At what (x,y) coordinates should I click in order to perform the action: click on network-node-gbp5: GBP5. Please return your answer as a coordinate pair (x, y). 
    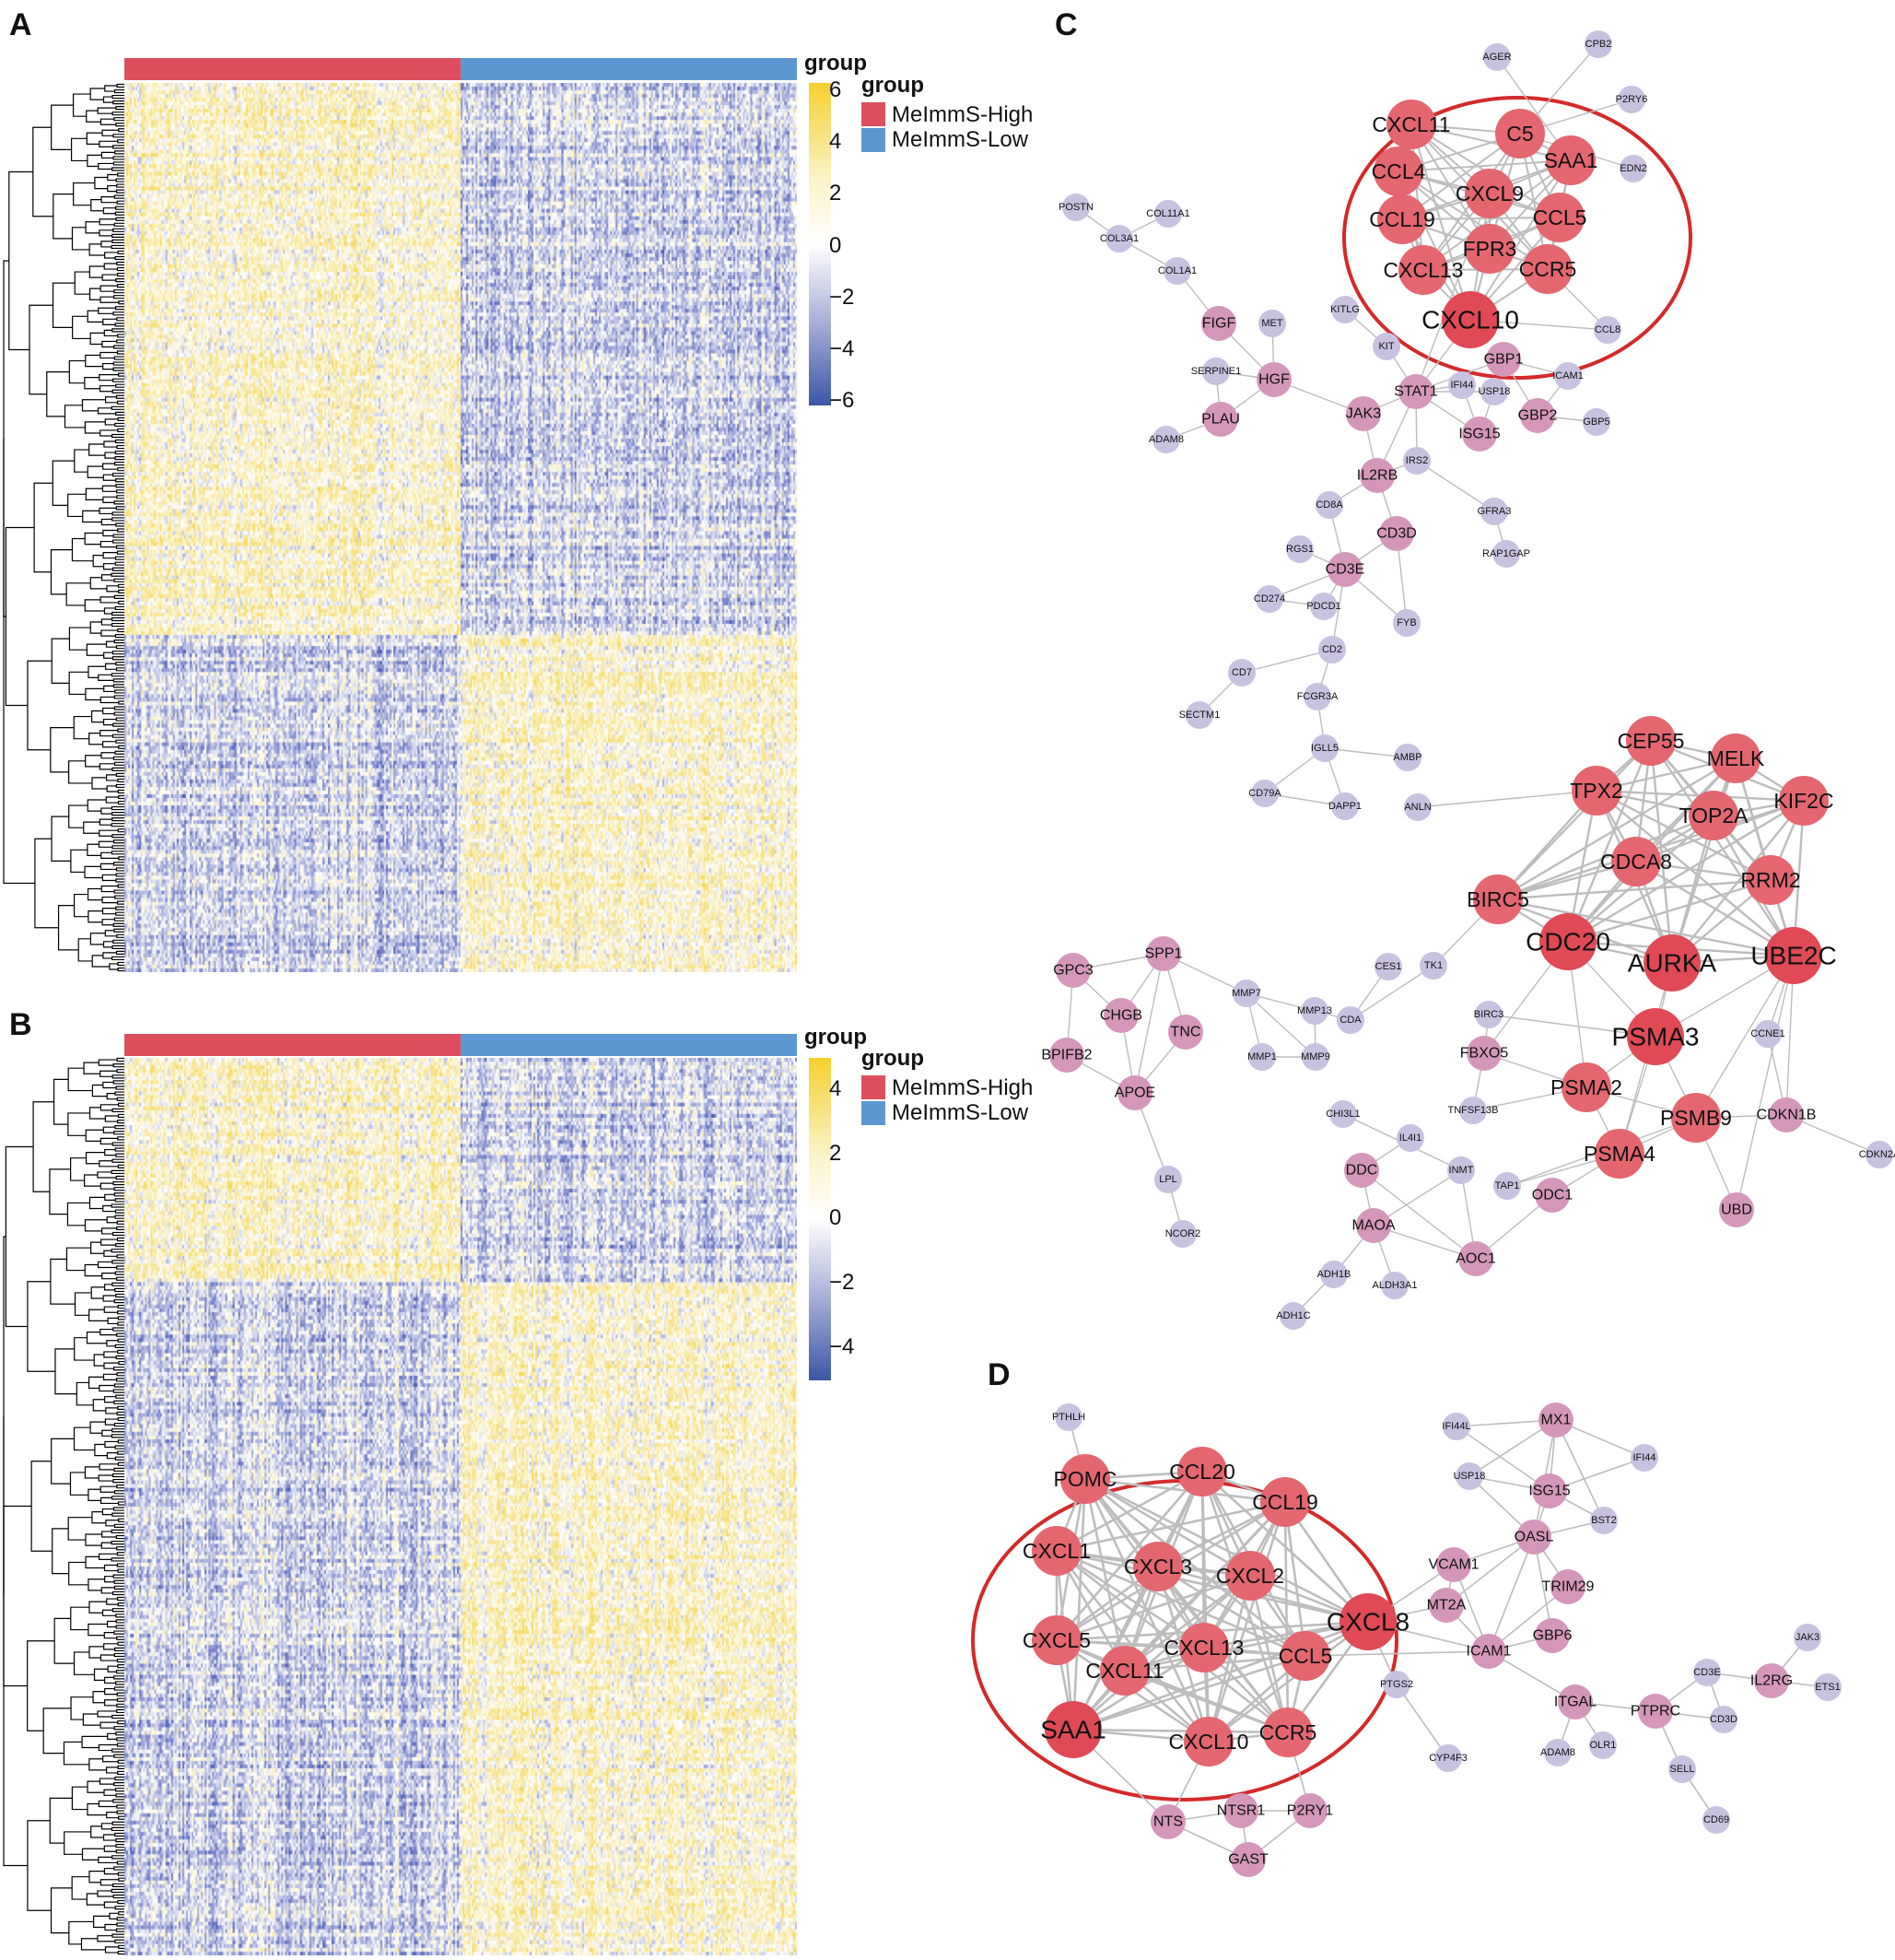
    Looking at the image, I should click on (1597, 422).